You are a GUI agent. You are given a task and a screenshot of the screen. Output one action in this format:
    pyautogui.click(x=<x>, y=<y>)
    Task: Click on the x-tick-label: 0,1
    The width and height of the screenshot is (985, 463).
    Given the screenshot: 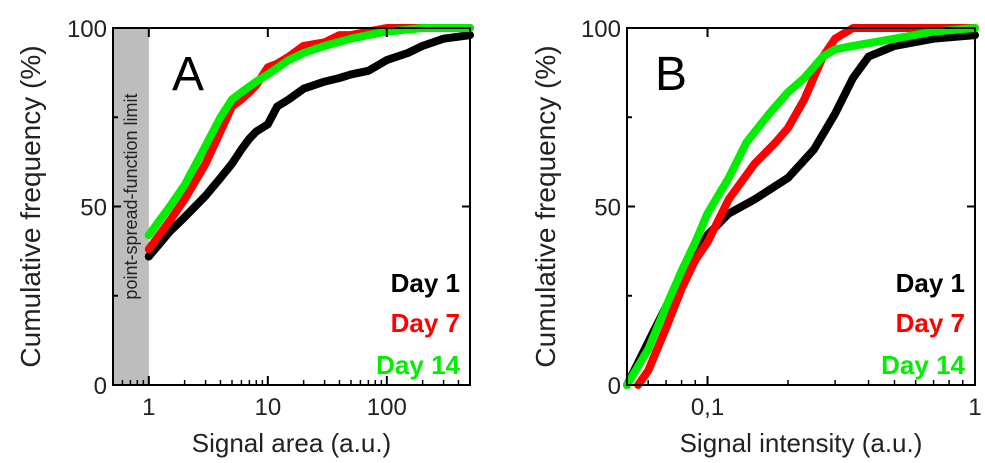 What is the action you would take?
    pyautogui.click(x=707, y=407)
    